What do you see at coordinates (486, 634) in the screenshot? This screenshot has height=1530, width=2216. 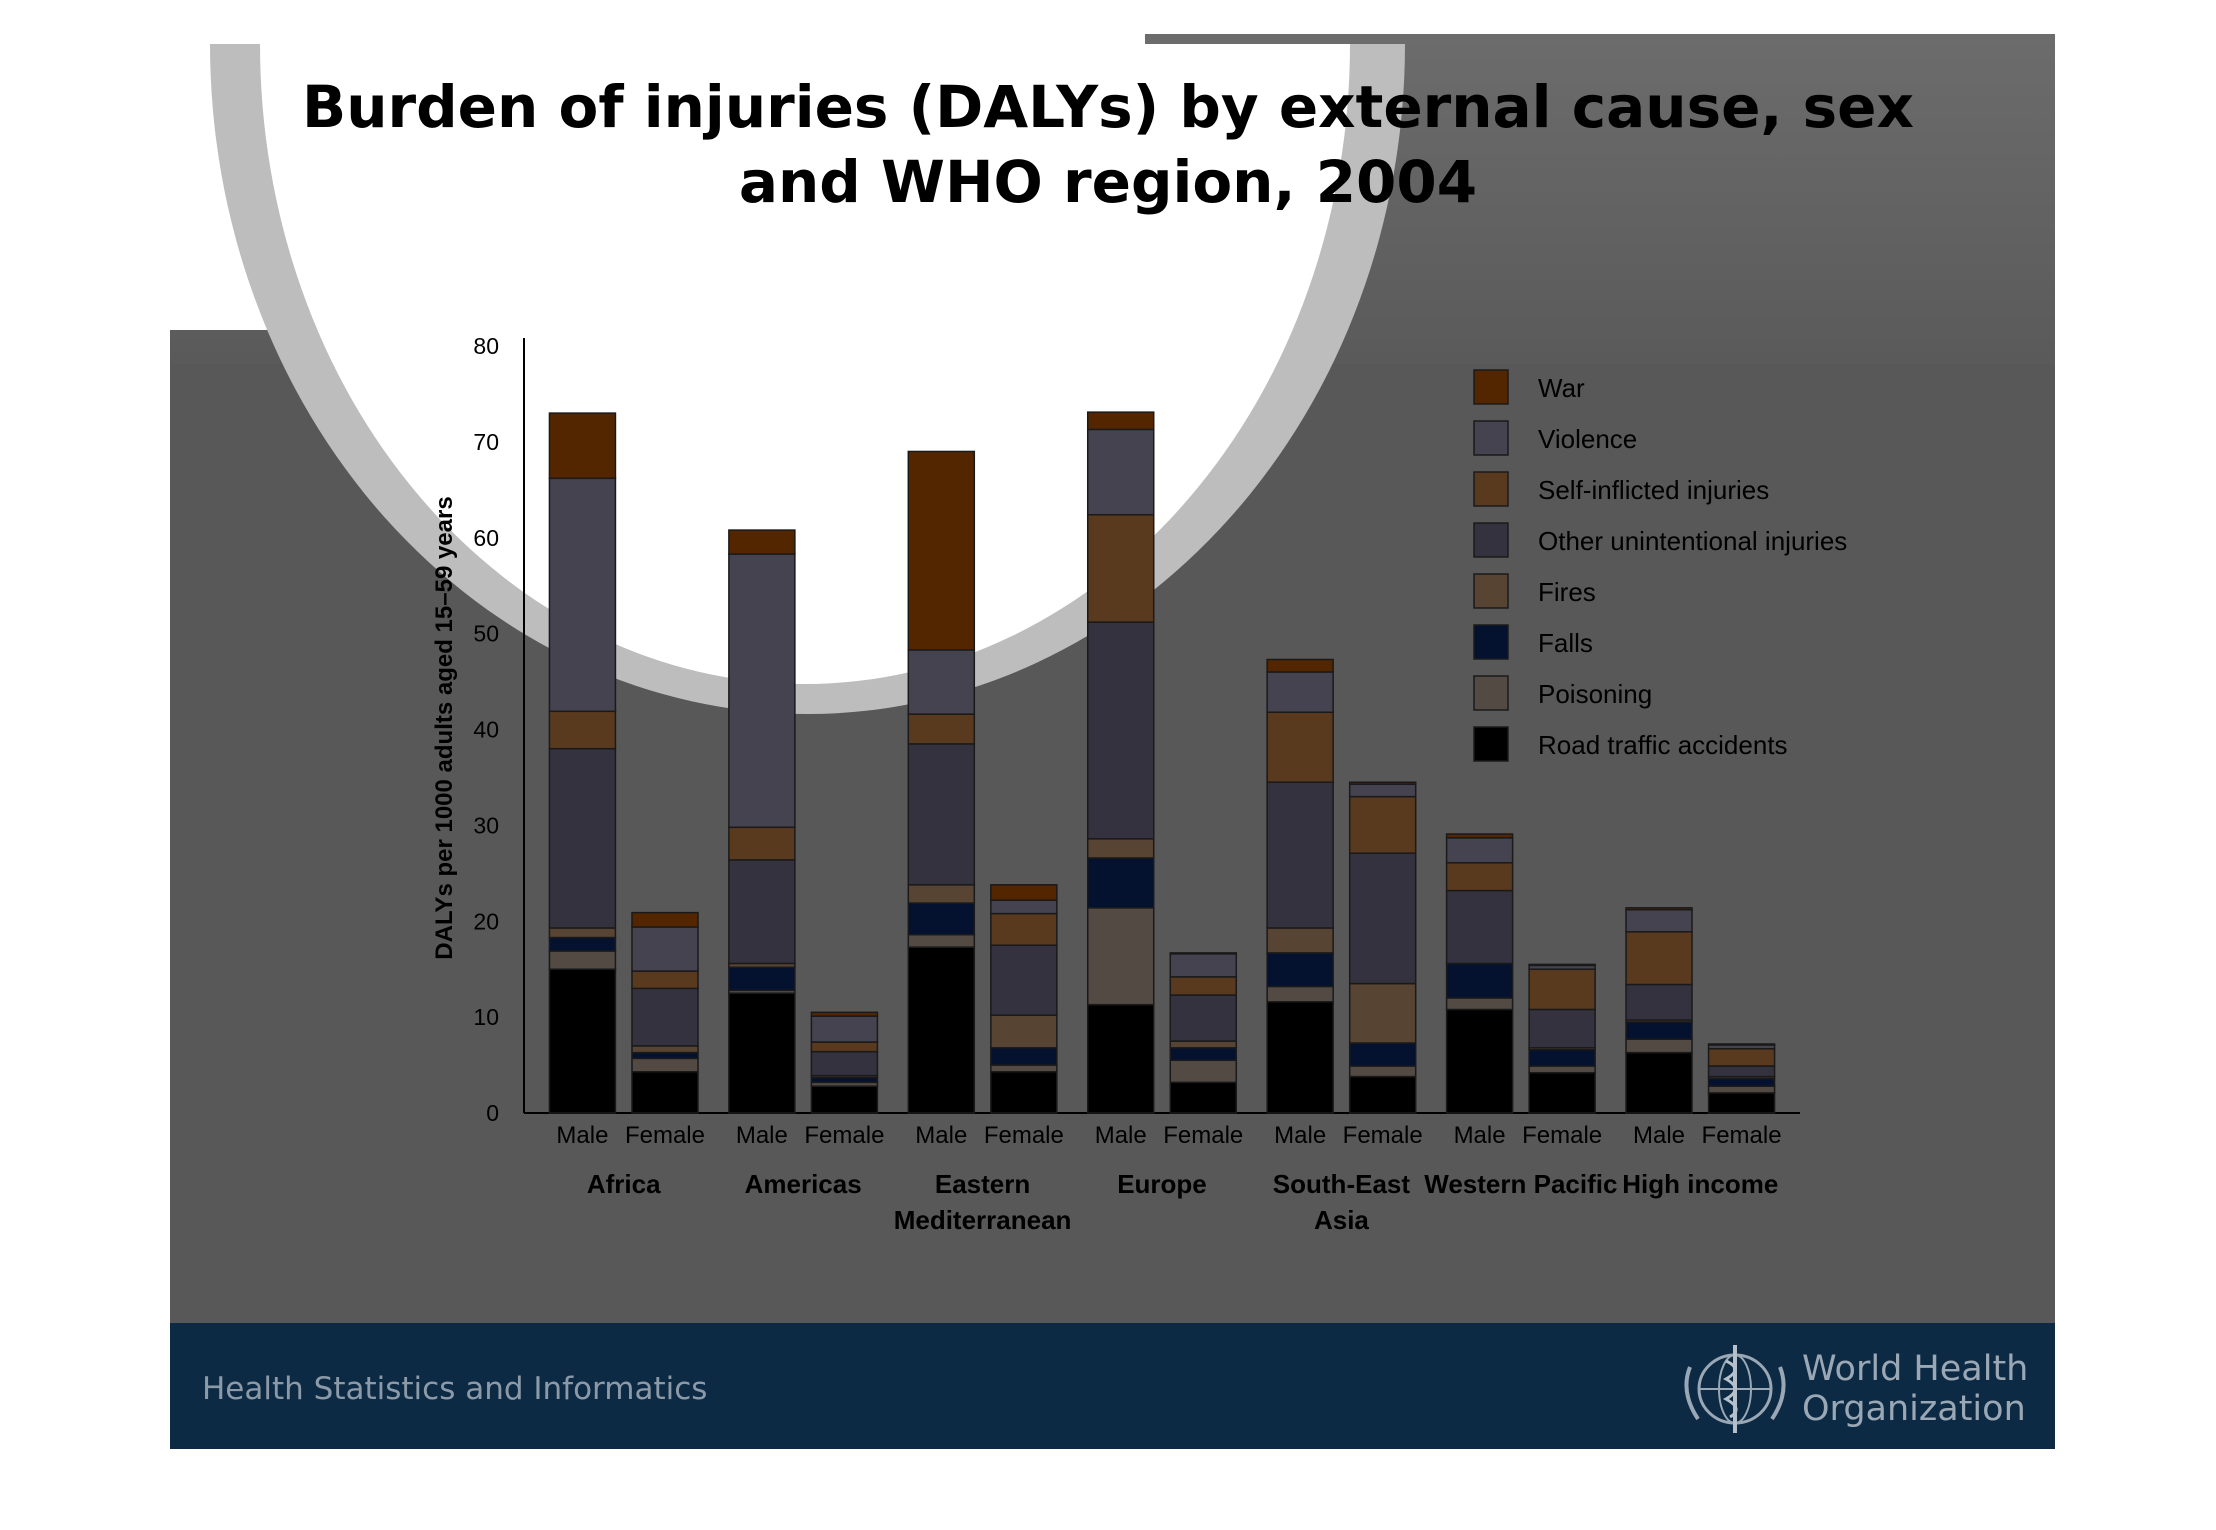 I see `y-tick-label: 50` at bounding box center [486, 634].